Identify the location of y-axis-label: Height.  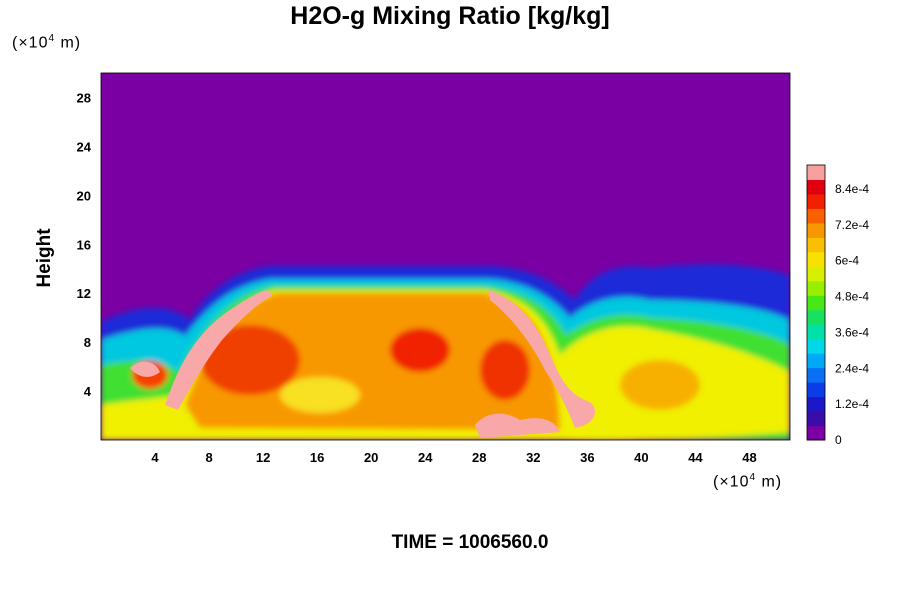
(44, 258).